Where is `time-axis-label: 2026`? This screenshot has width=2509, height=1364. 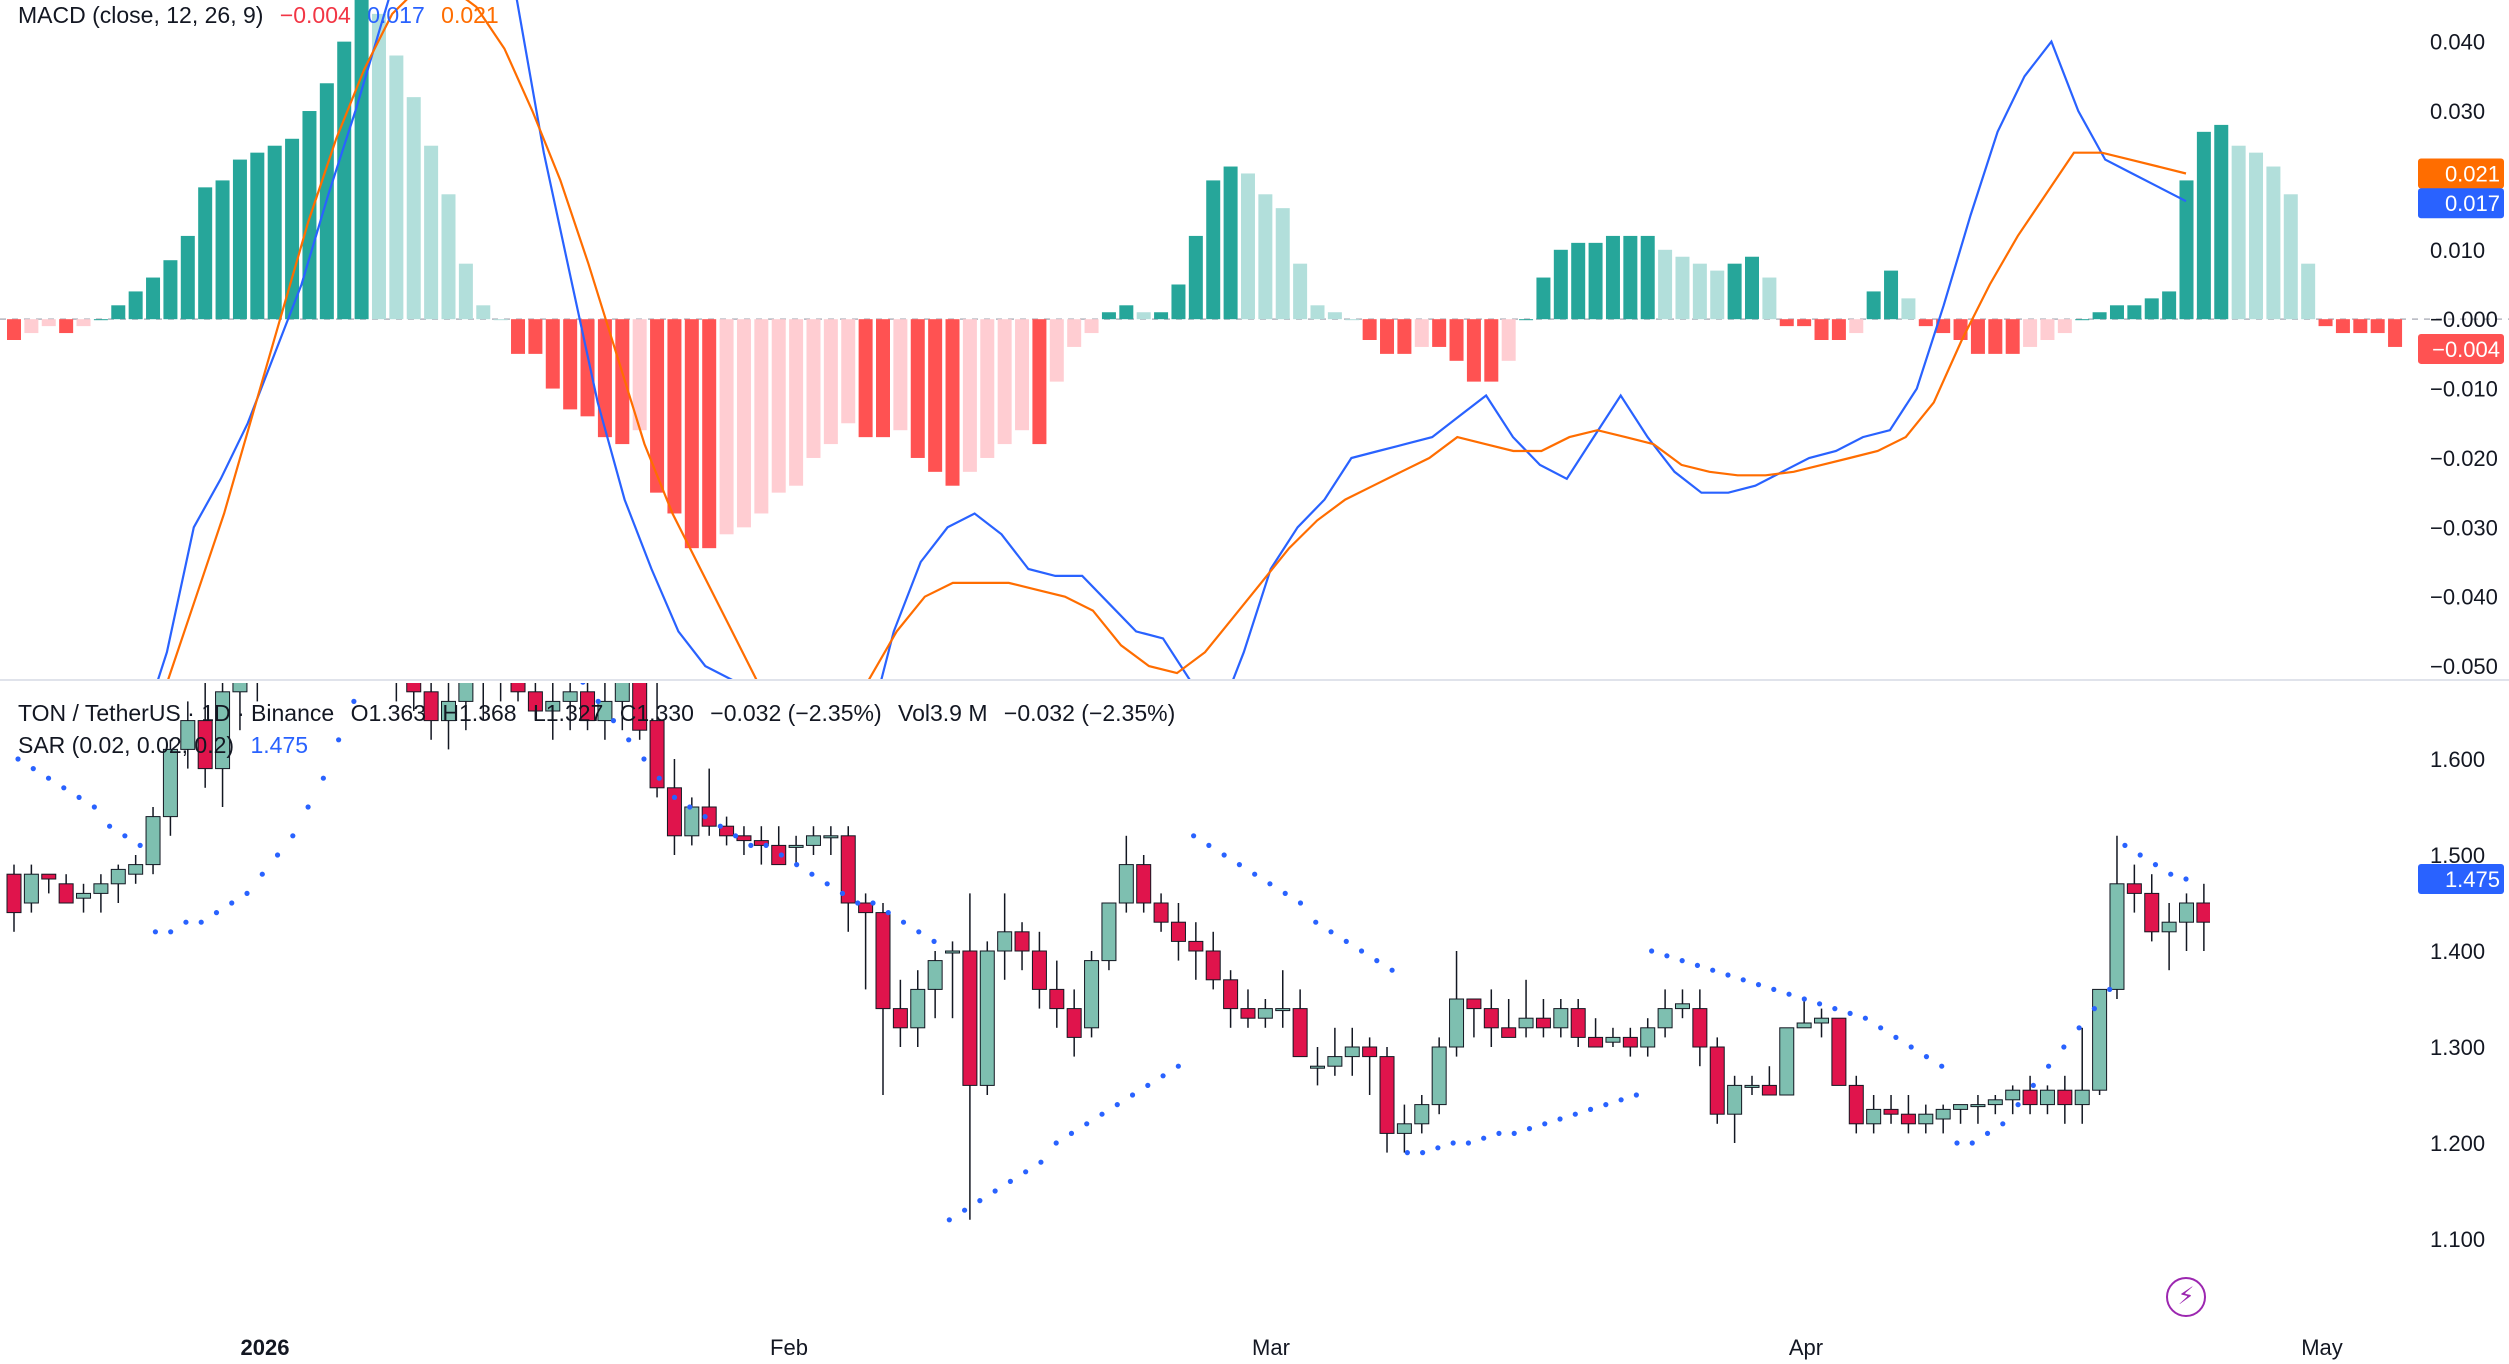
time-axis-label: 2026 is located at coordinates (265, 1347).